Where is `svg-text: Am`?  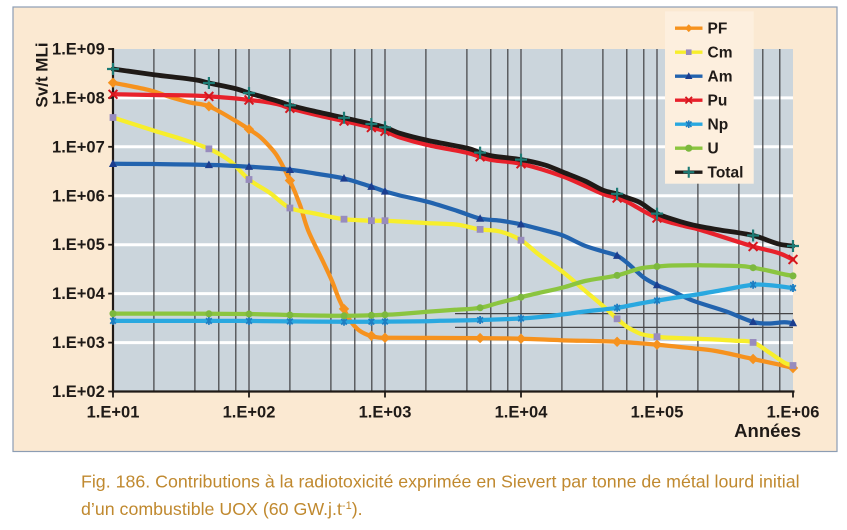 svg-text: Am is located at coordinates (720, 77).